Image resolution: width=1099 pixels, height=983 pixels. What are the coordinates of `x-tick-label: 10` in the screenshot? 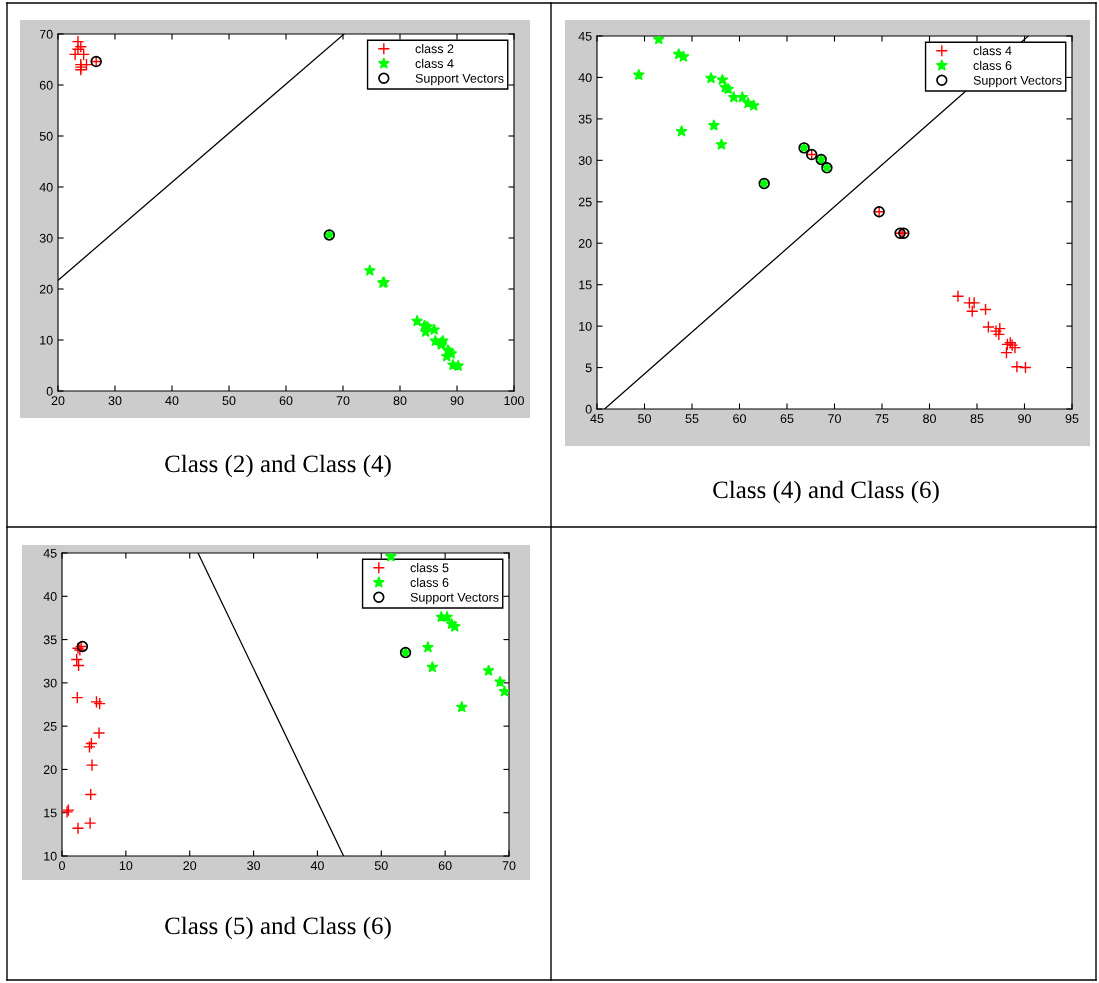 It's located at (126, 866).